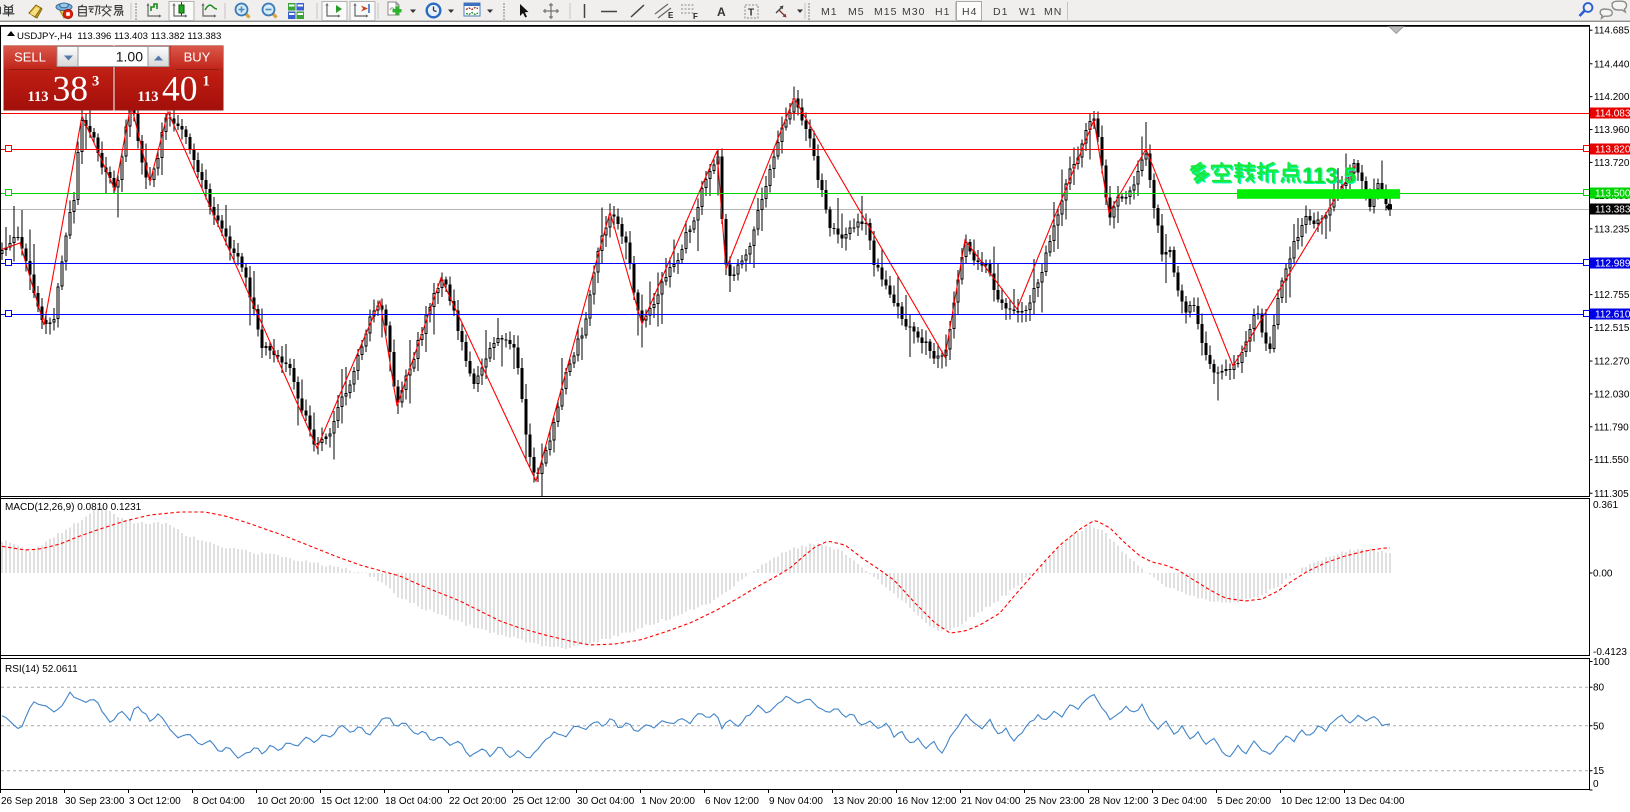 This screenshot has height=812, width=1630. I want to click on svg-text: -0.4123, so click(1610, 652).